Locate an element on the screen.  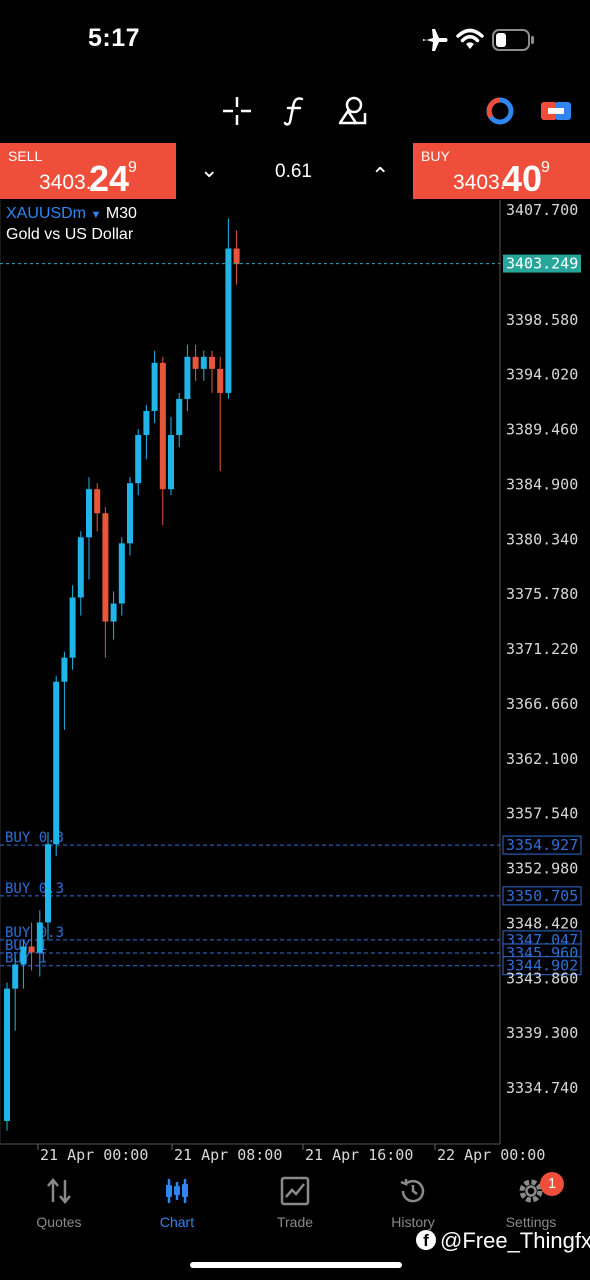
buy-price-sup: 9 is located at coordinates (545, 167).